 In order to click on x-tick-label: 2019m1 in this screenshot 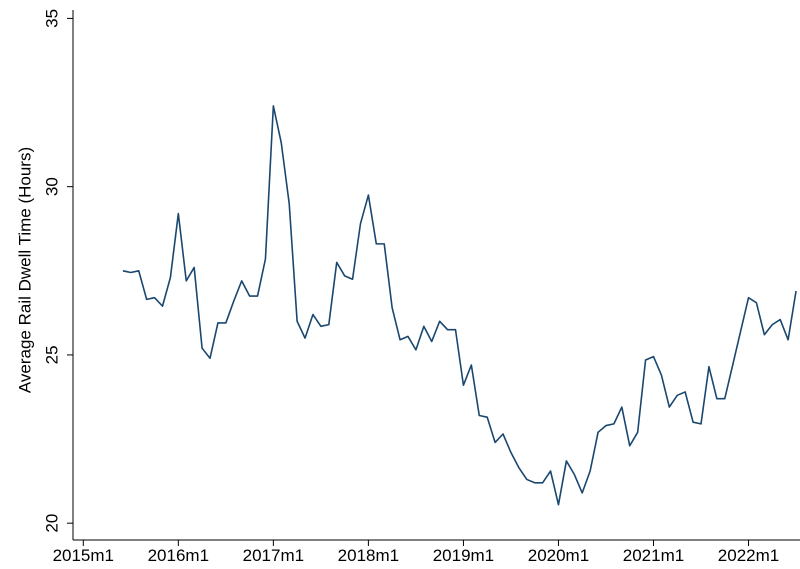, I will do `click(463, 555)`.